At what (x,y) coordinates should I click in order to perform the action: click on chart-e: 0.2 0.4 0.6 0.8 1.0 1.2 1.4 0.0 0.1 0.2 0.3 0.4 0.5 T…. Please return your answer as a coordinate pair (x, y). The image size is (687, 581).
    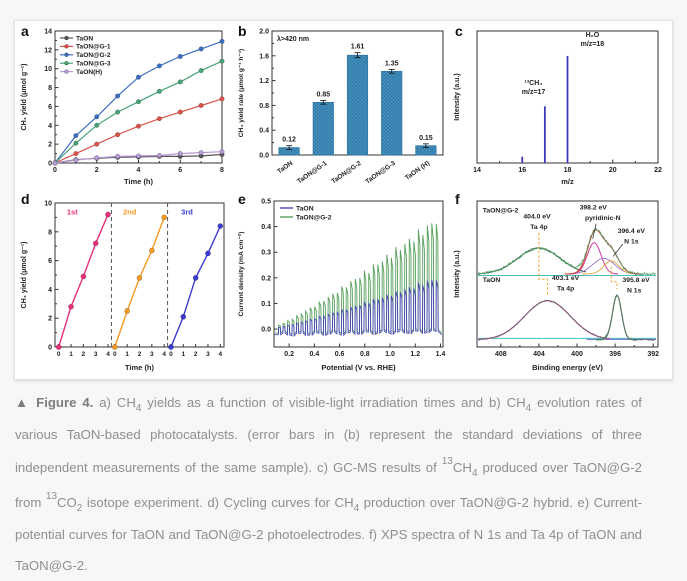
    Looking at the image, I should click on (341, 286).